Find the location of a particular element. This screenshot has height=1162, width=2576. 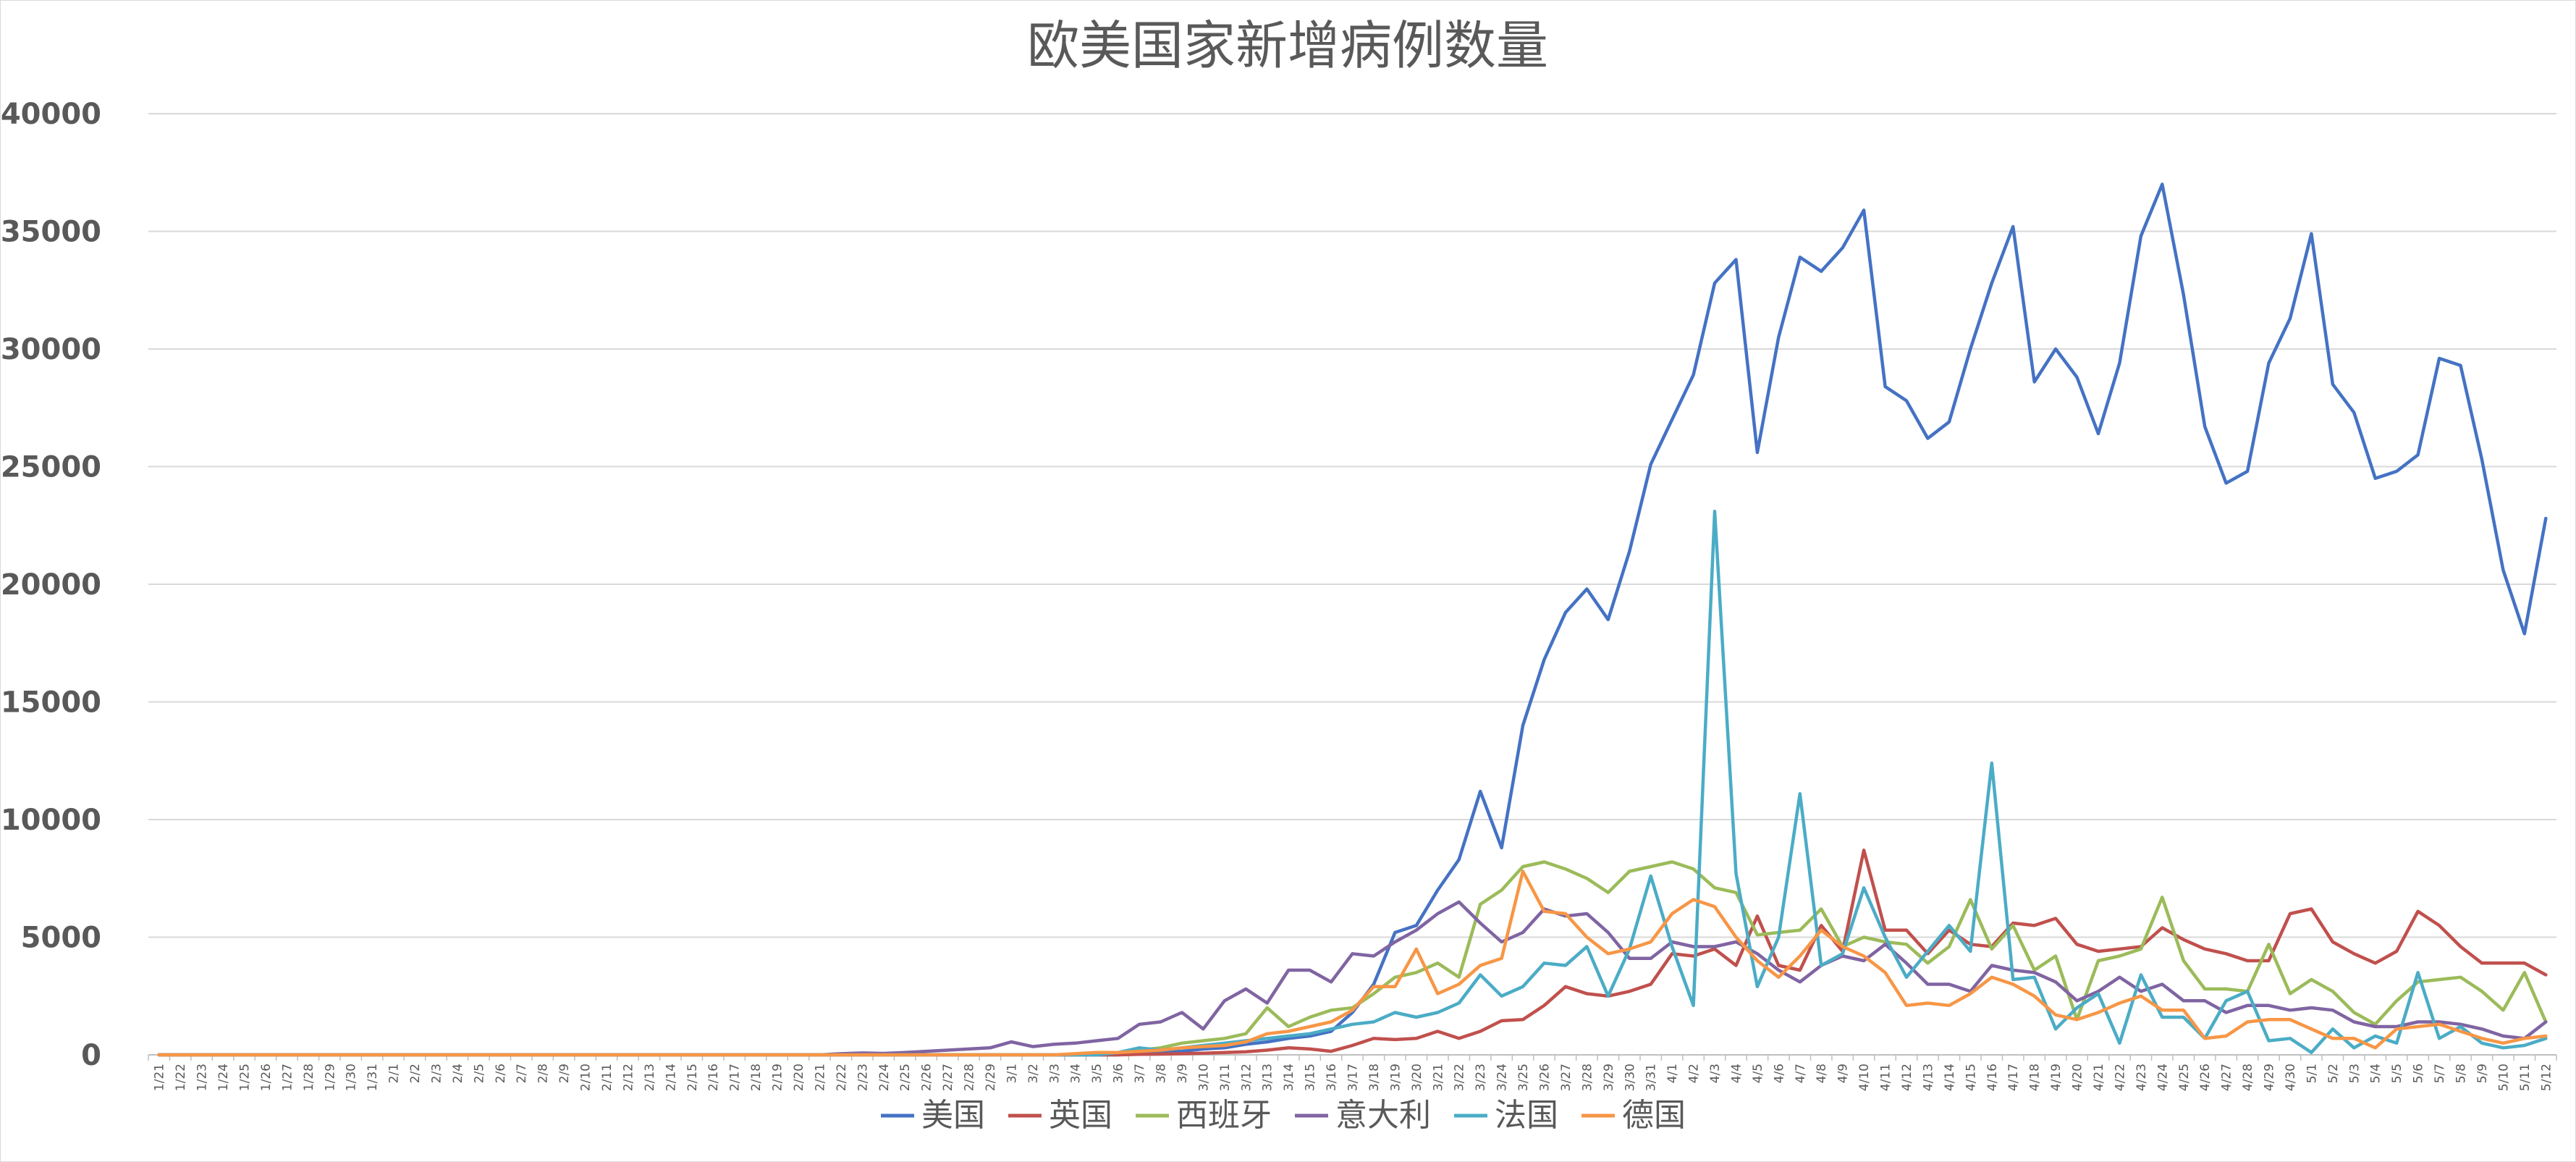

legend-label: 德国 is located at coordinates (1654, 1115).